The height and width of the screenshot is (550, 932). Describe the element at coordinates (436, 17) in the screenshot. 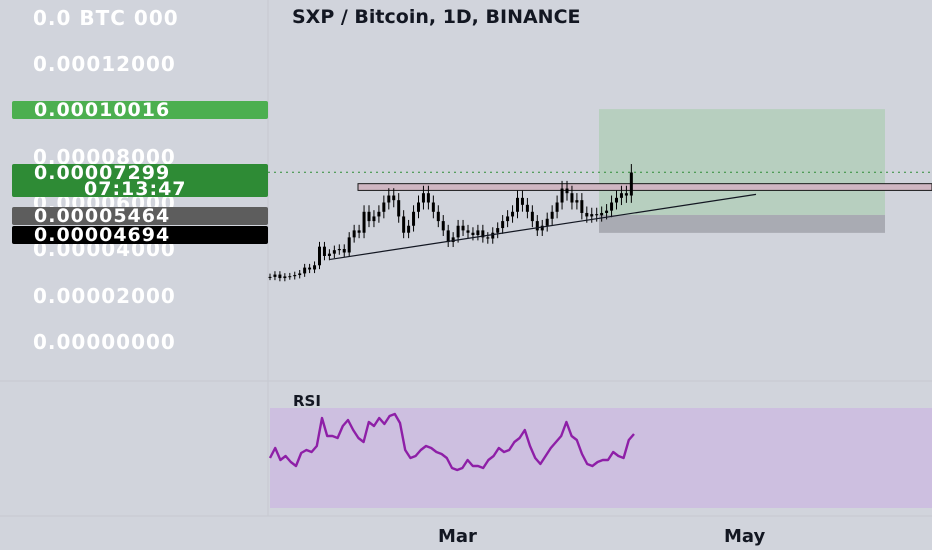

I see `chart-title: SXP / Bitcoin, 1D, BINANCE` at that location.